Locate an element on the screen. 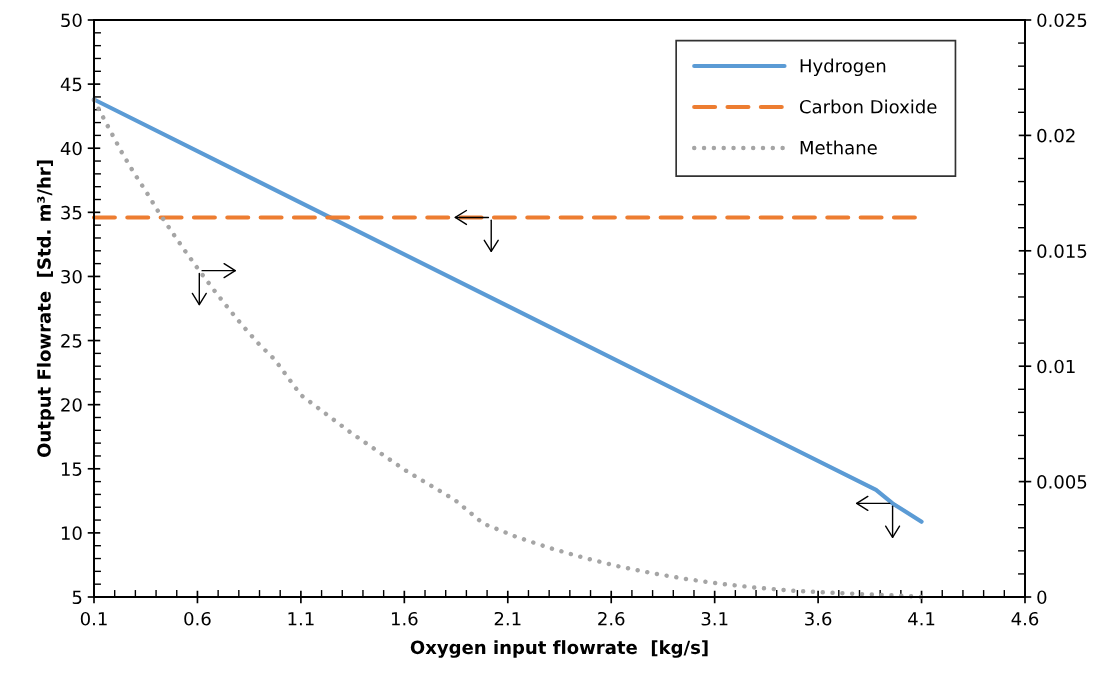 The width and height of the screenshot is (1111, 682). y-tick-label: 20 is located at coordinates (71, 405).